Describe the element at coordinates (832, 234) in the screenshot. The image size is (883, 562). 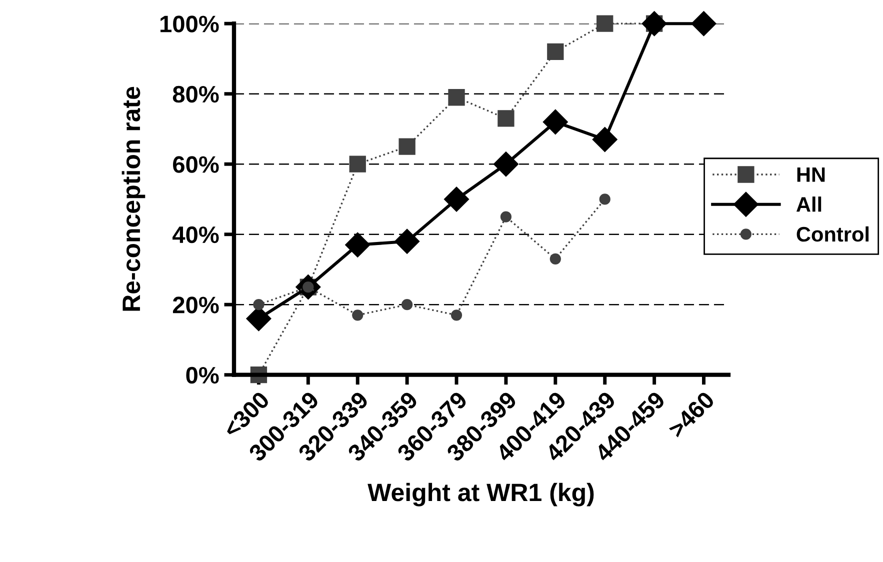
I see `legend-label: Control` at that location.